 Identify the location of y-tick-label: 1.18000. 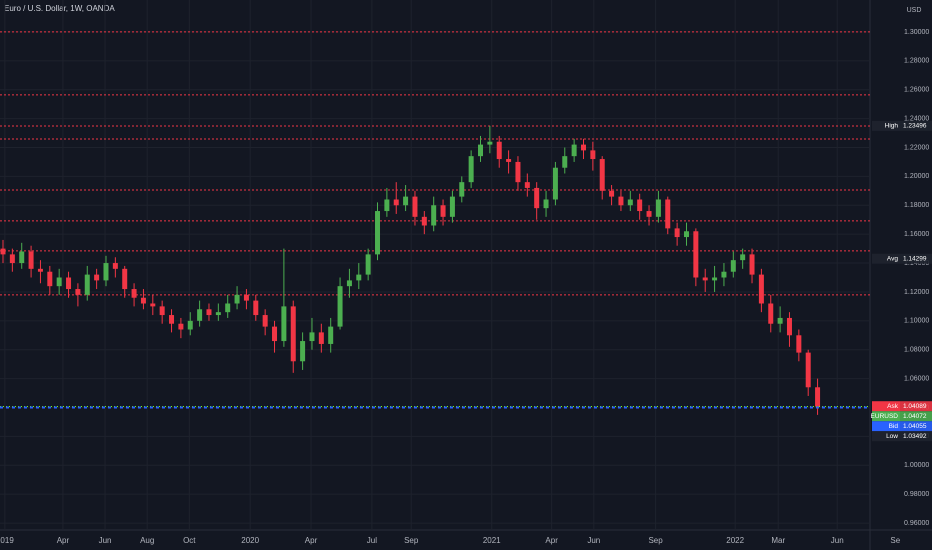
(916, 205).